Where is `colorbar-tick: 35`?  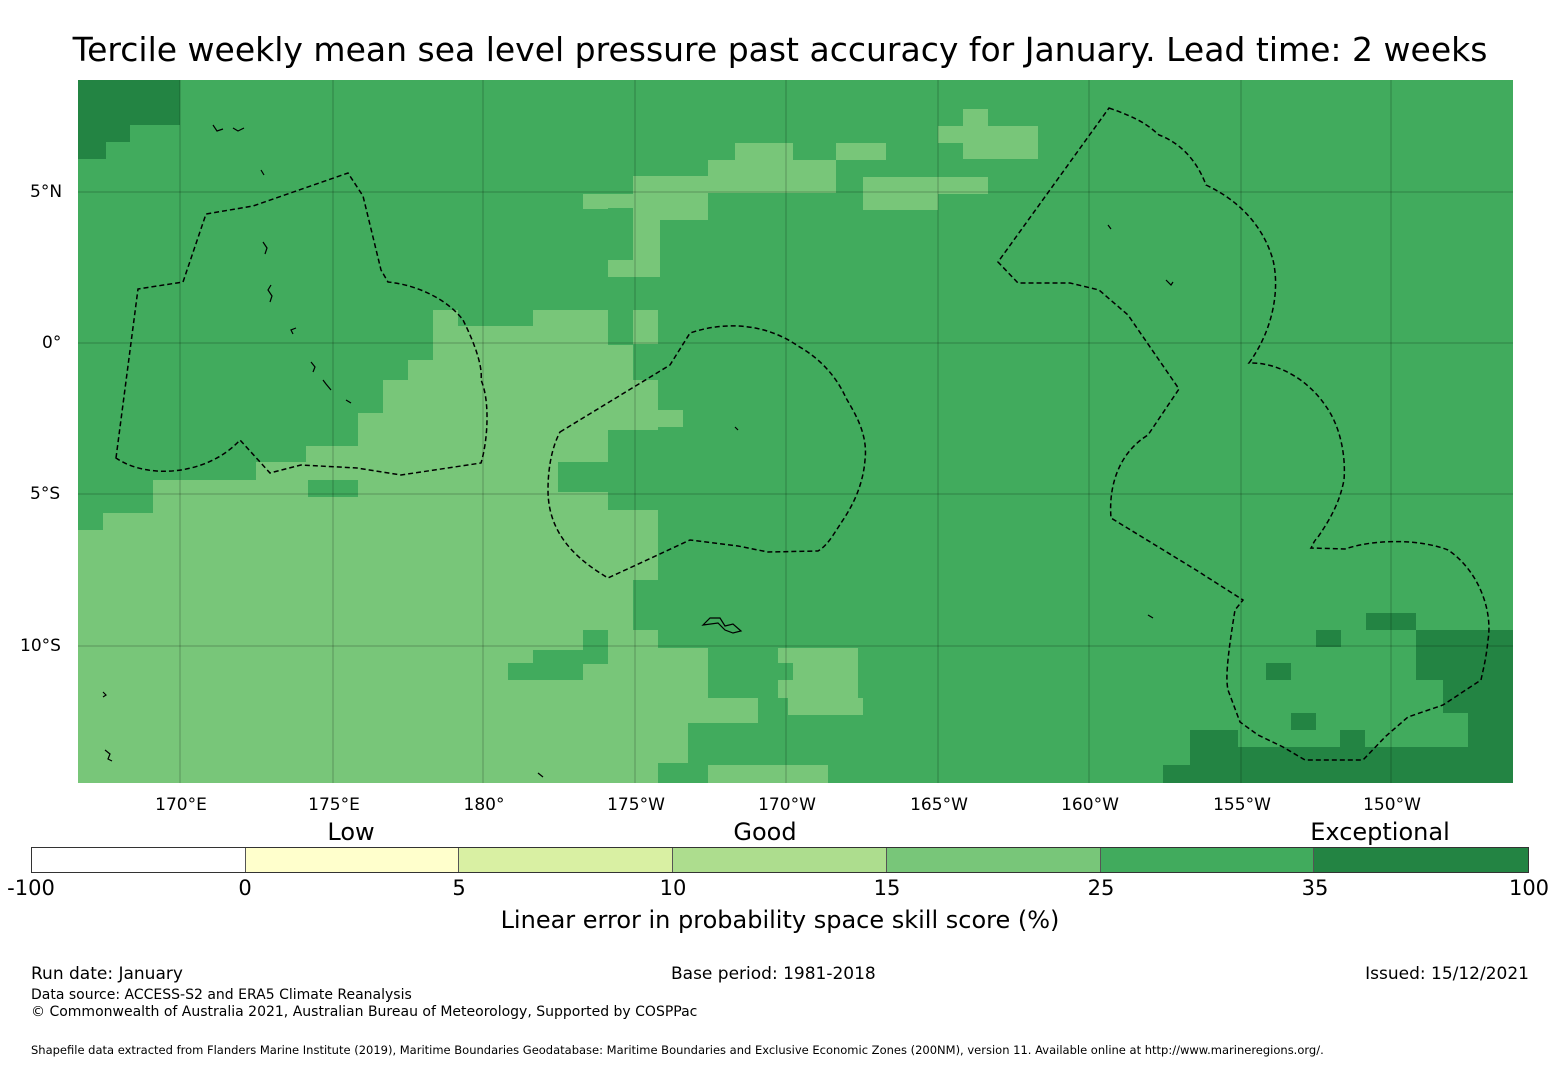
colorbar-tick: 35 is located at coordinates (1315, 888).